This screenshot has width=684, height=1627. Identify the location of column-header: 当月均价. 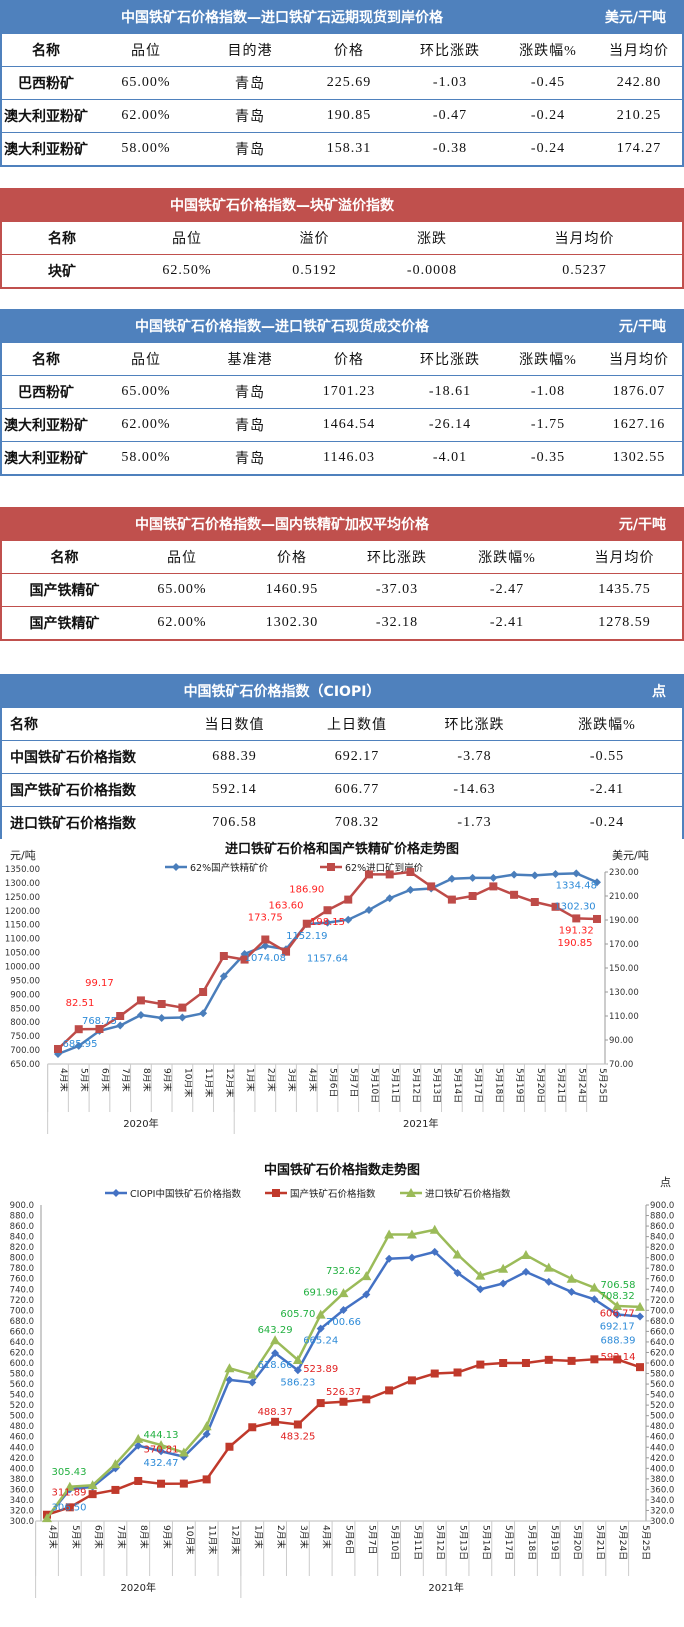
(584, 239).